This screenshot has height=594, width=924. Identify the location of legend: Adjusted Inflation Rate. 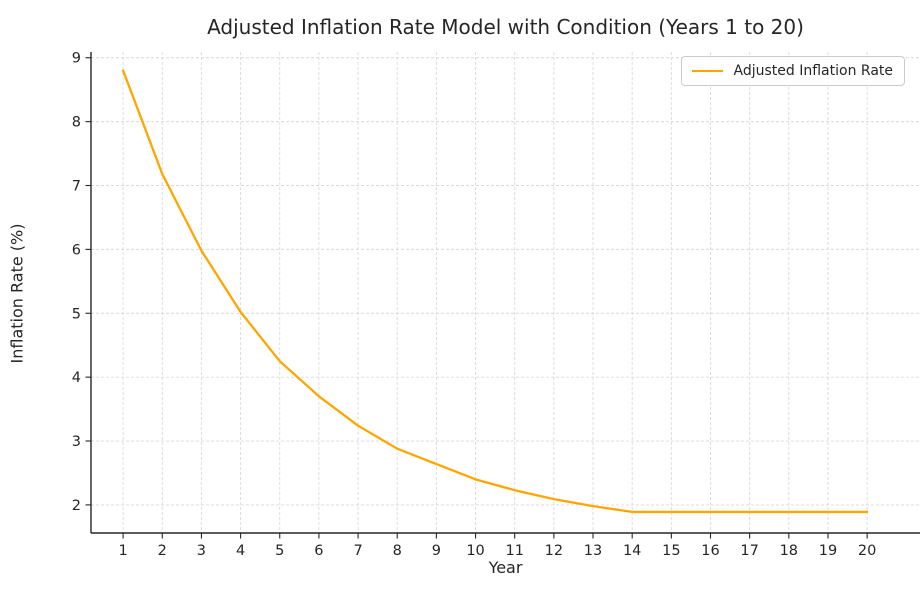
(792, 71).